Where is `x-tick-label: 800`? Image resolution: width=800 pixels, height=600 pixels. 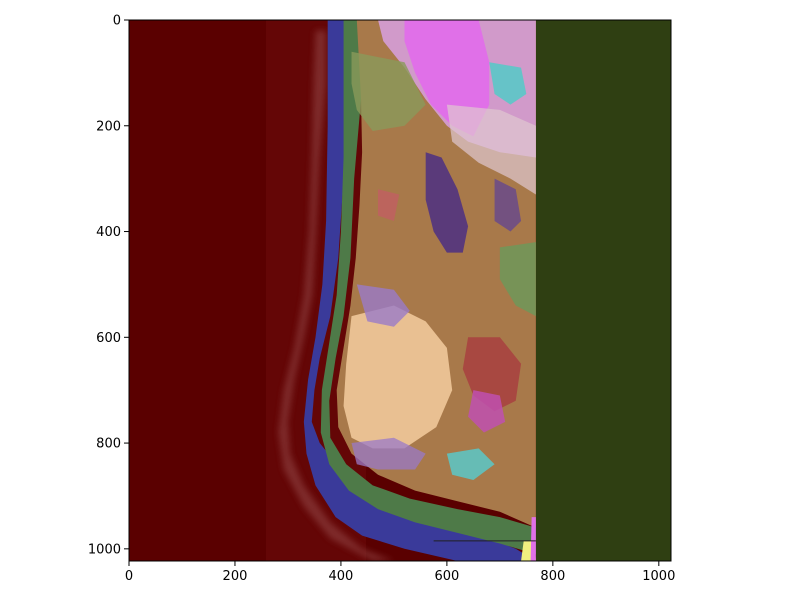
x-tick-label: 800 is located at coordinates (552, 576).